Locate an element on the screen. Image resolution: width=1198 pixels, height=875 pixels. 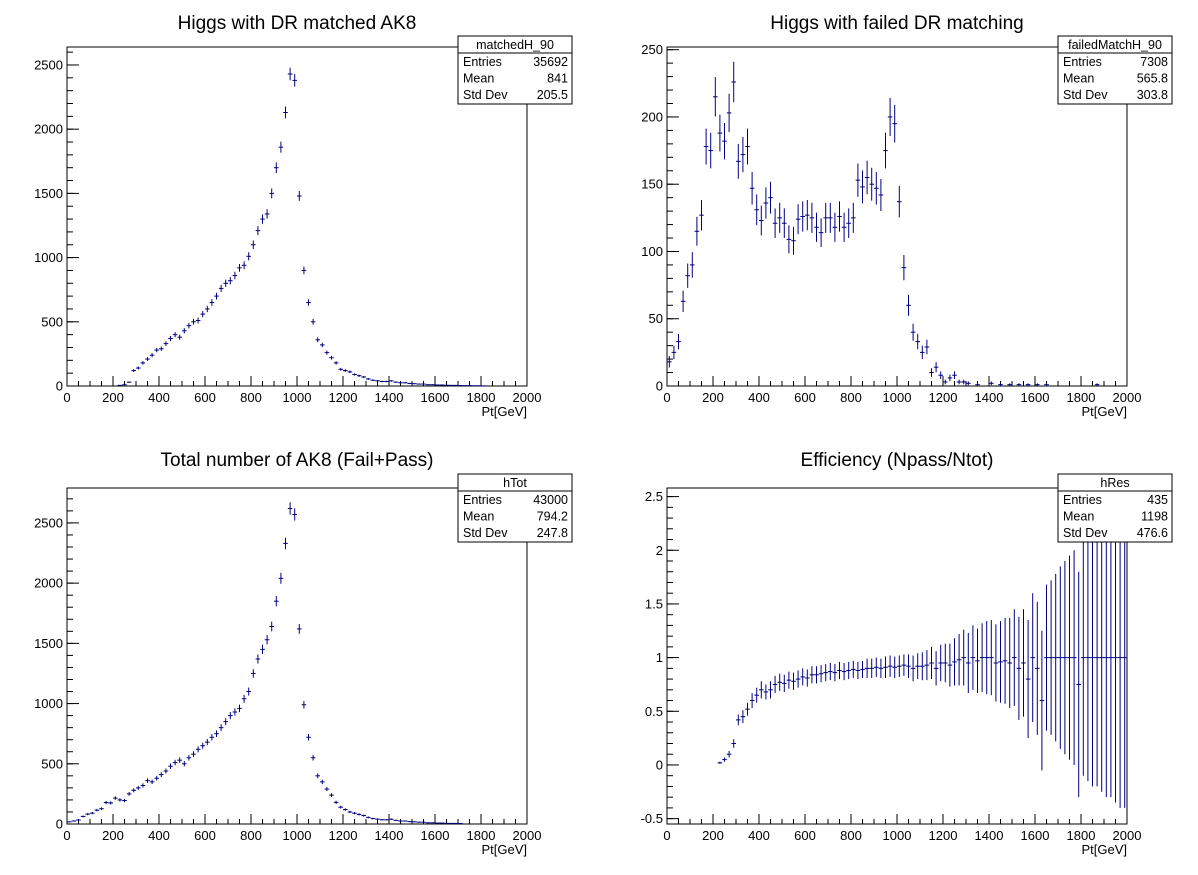
y-tick-label: 100 is located at coordinates (652, 251).